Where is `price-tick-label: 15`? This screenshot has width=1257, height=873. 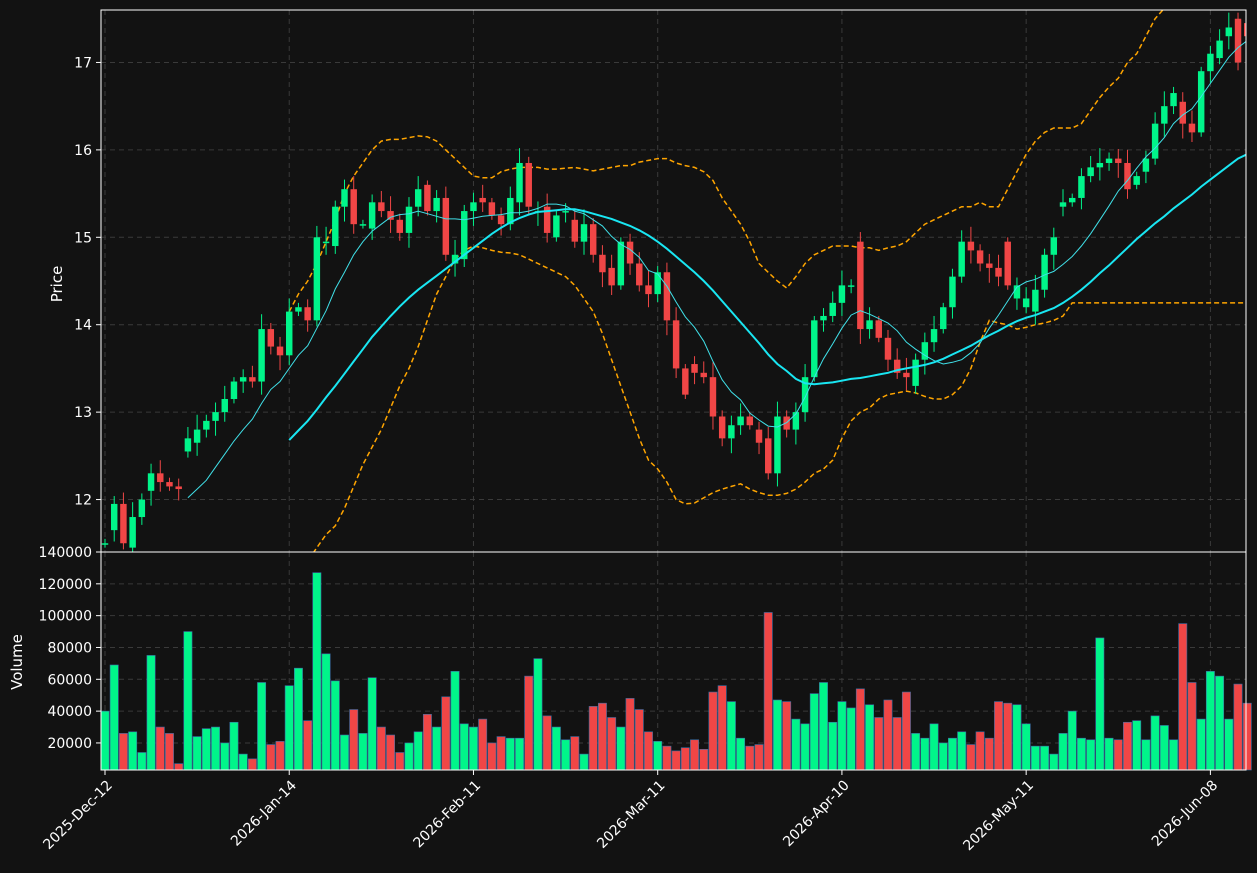
price-tick-label: 15 is located at coordinates (83, 238).